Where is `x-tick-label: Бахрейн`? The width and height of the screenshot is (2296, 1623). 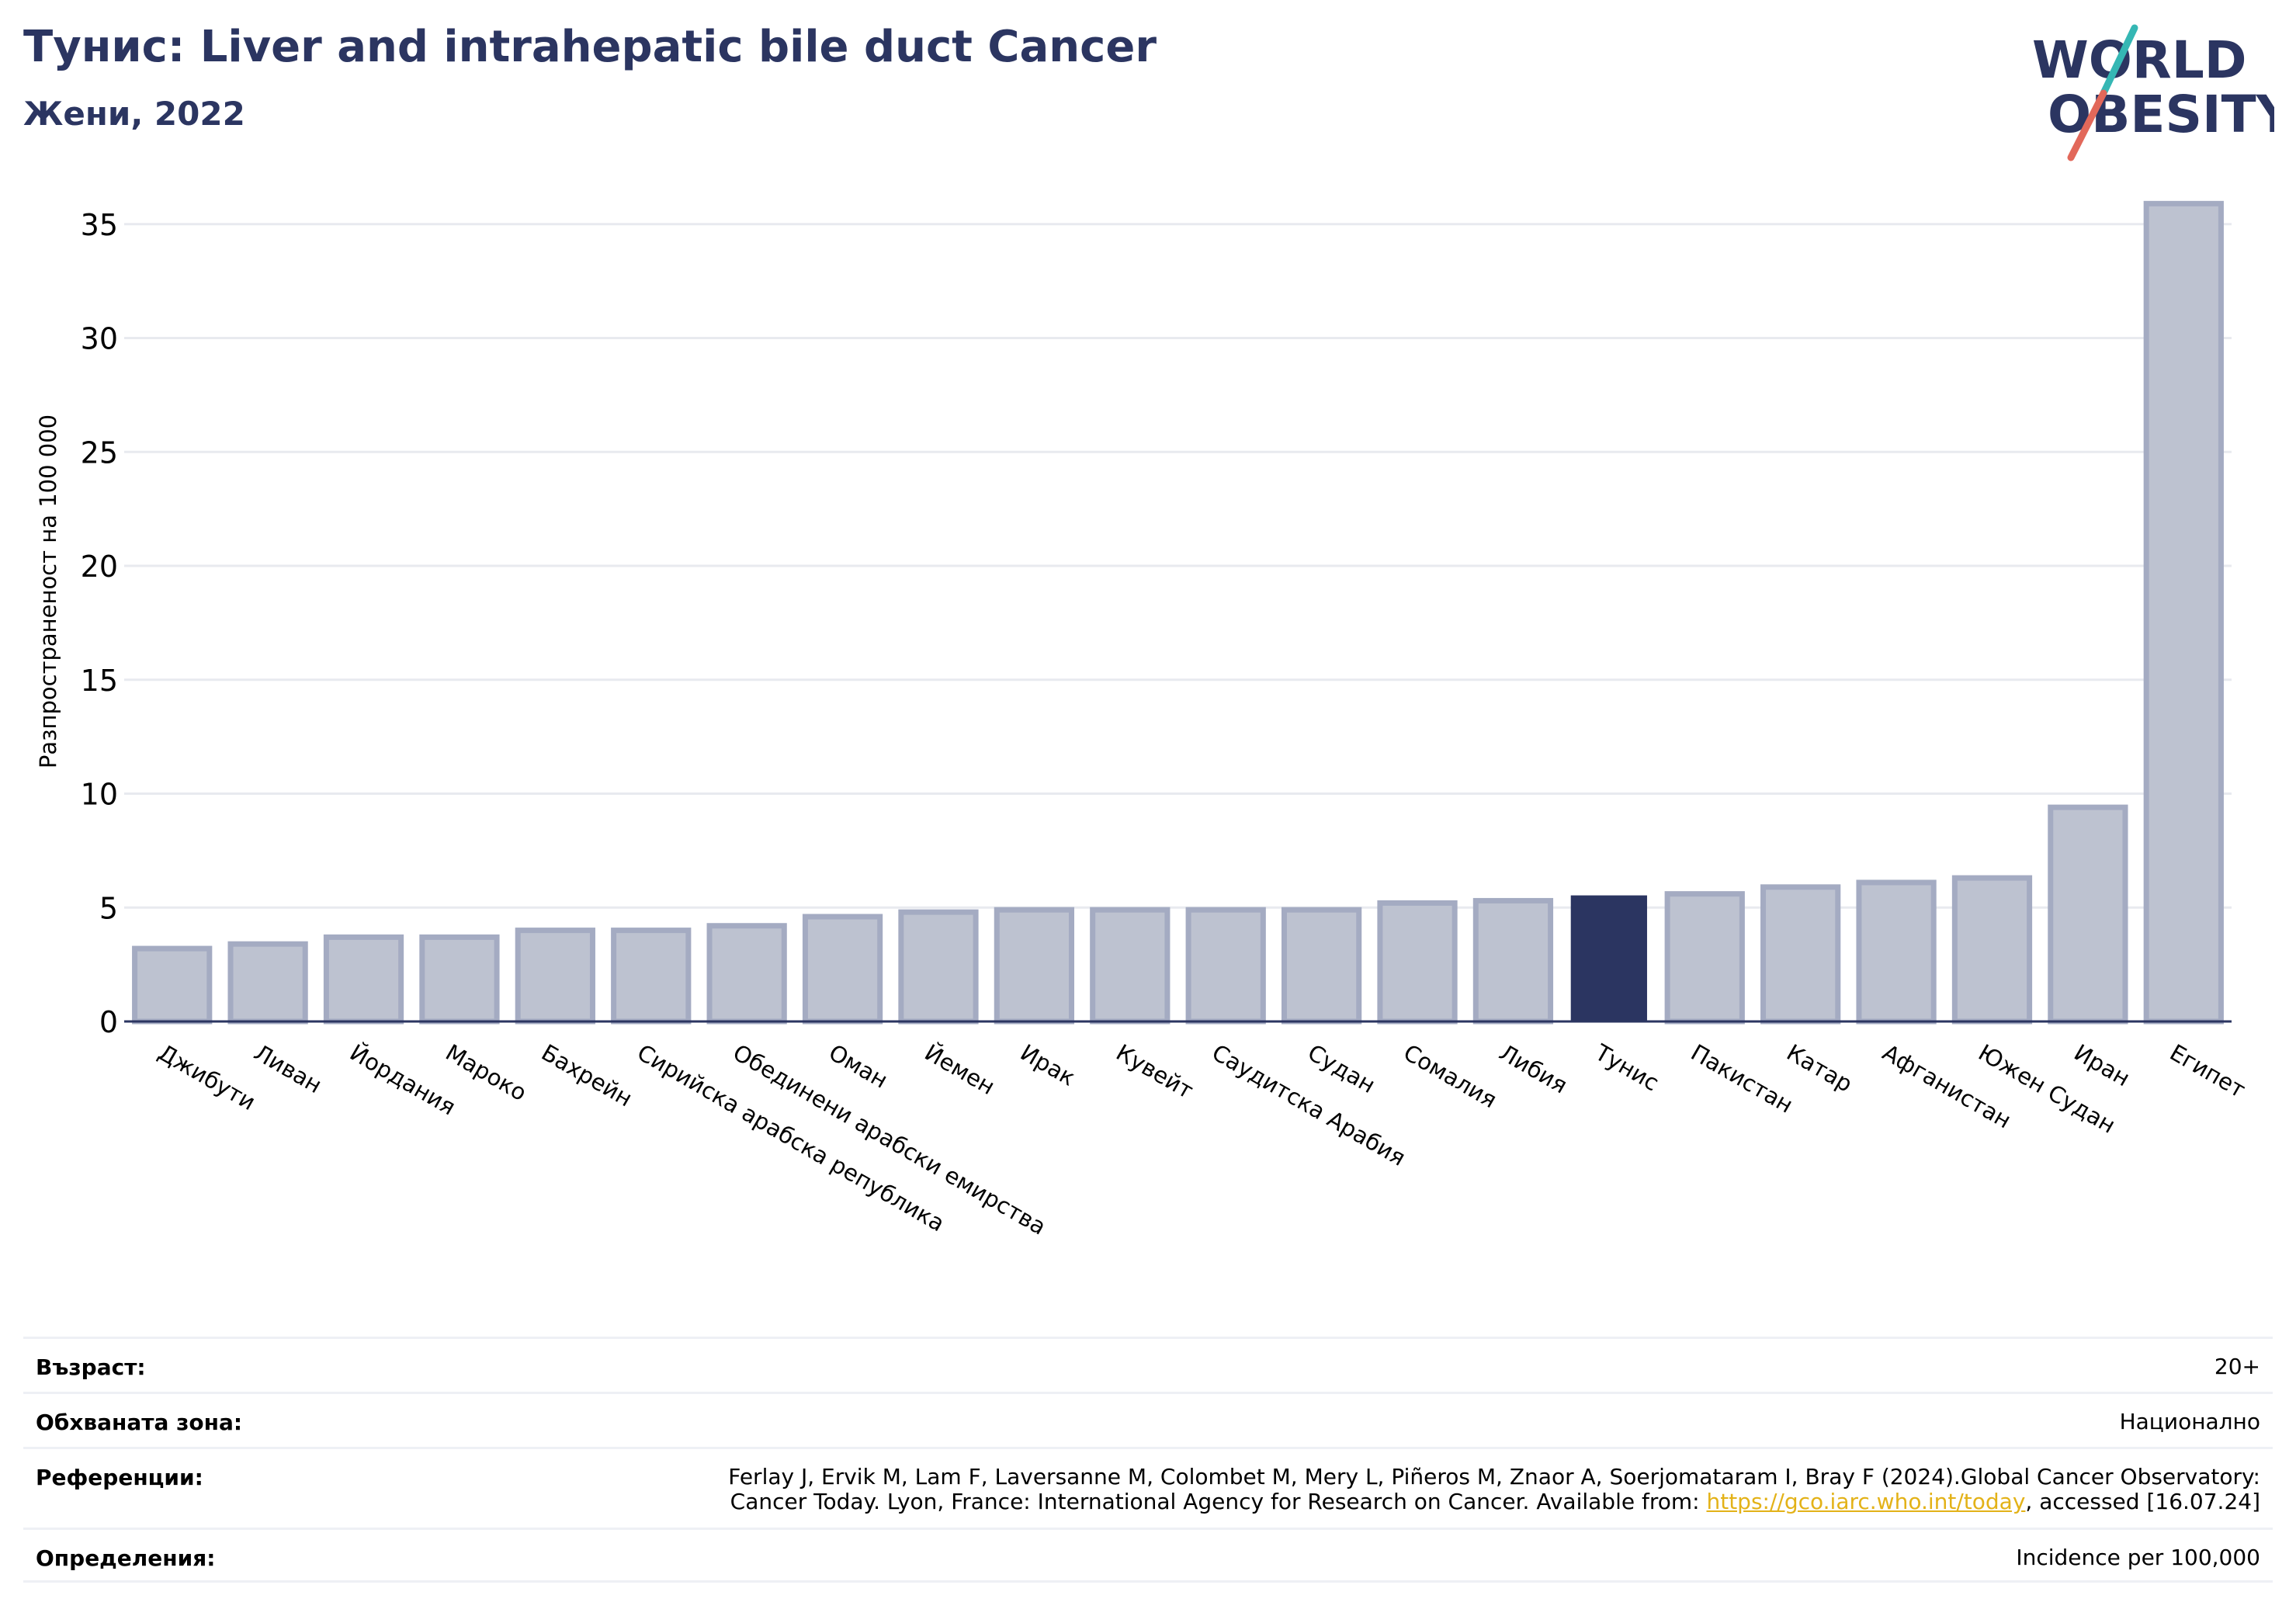 x-tick-label: Бахрейн is located at coordinates (587, 1075).